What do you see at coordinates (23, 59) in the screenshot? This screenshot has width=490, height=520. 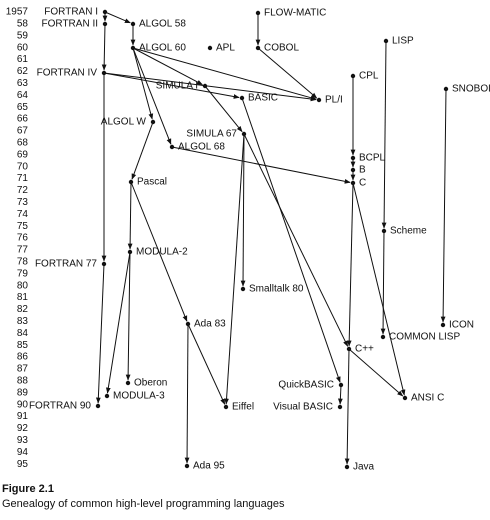 I see `year-label: 61` at bounding box center [23, 59].